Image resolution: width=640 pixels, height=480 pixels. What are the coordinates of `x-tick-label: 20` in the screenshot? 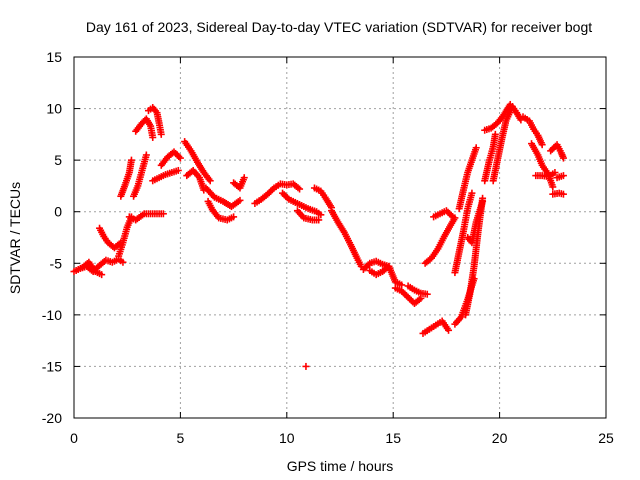 It's located at (500, 438).